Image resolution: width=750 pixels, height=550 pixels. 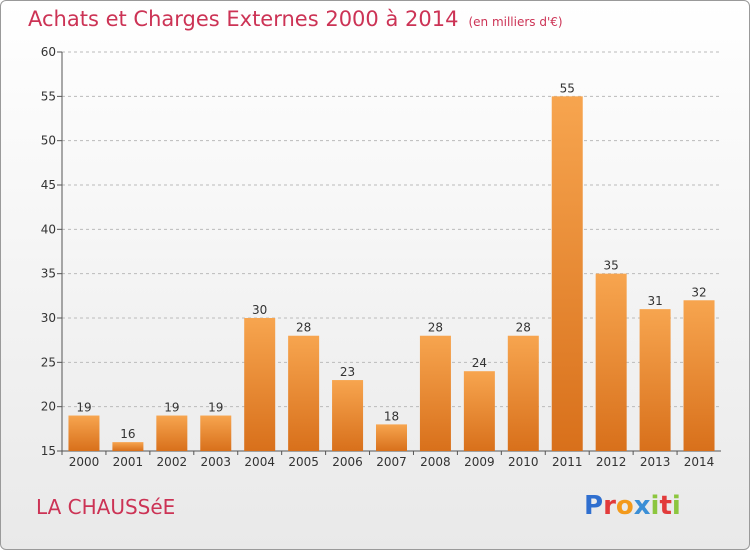 What do you see at coordinates (594, 506) in the screenshot?
I see `logo-letter: P` at bounding box center [594, 506].